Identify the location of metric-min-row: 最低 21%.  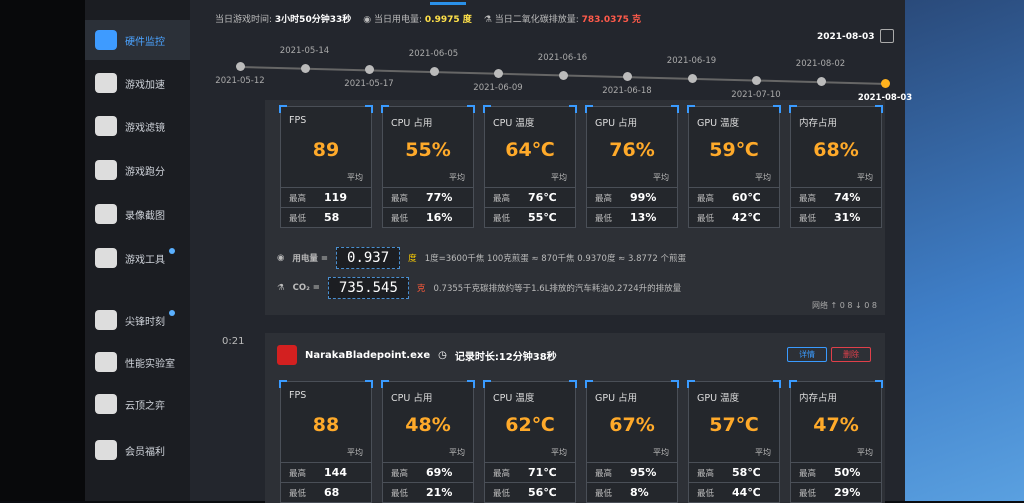
(428, 492).